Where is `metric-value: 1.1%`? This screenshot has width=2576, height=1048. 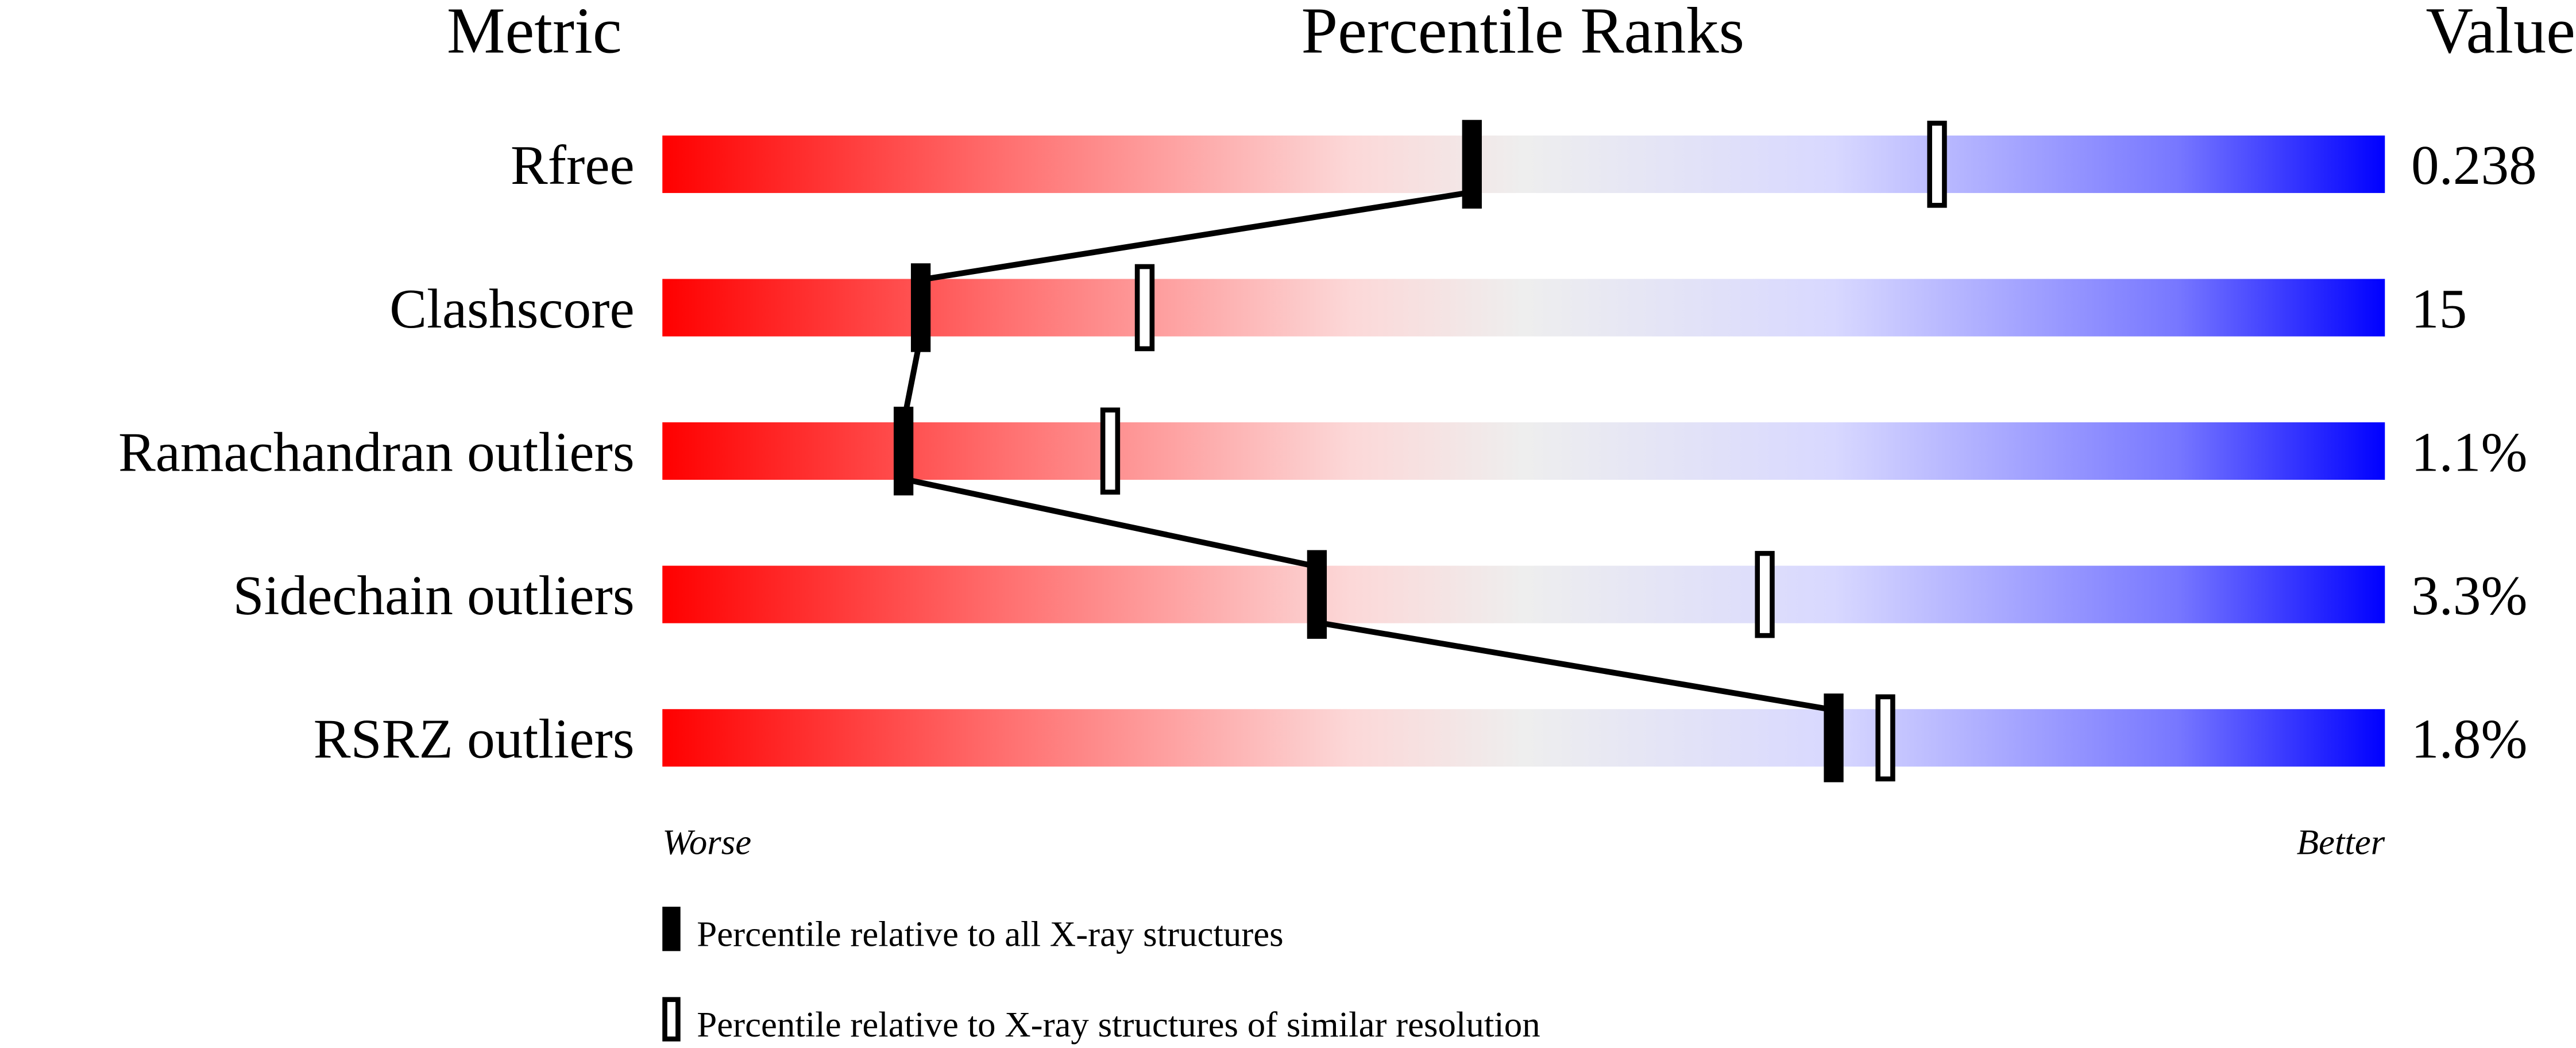
metric-value: 1.1% is located at coordinates (2469, 452).